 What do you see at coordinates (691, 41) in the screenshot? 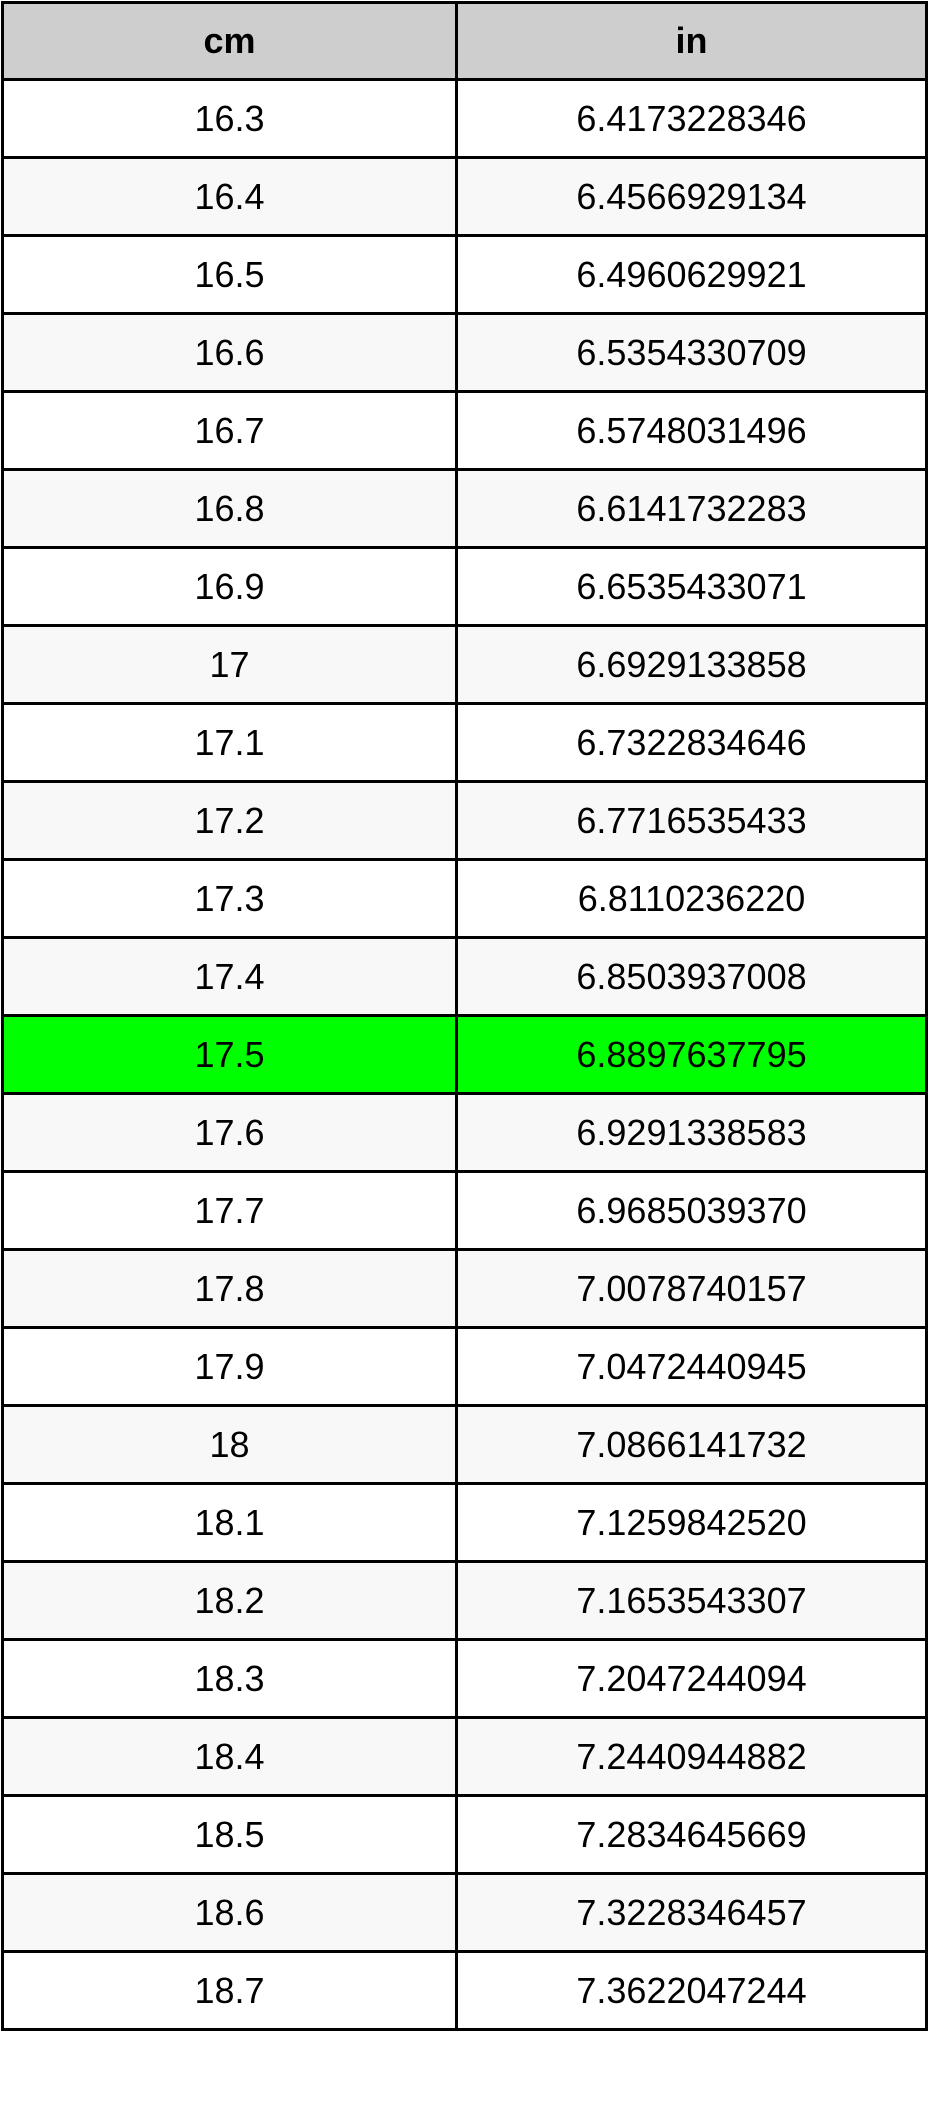
I see `header-in: in` at bounding box center [691, 41].